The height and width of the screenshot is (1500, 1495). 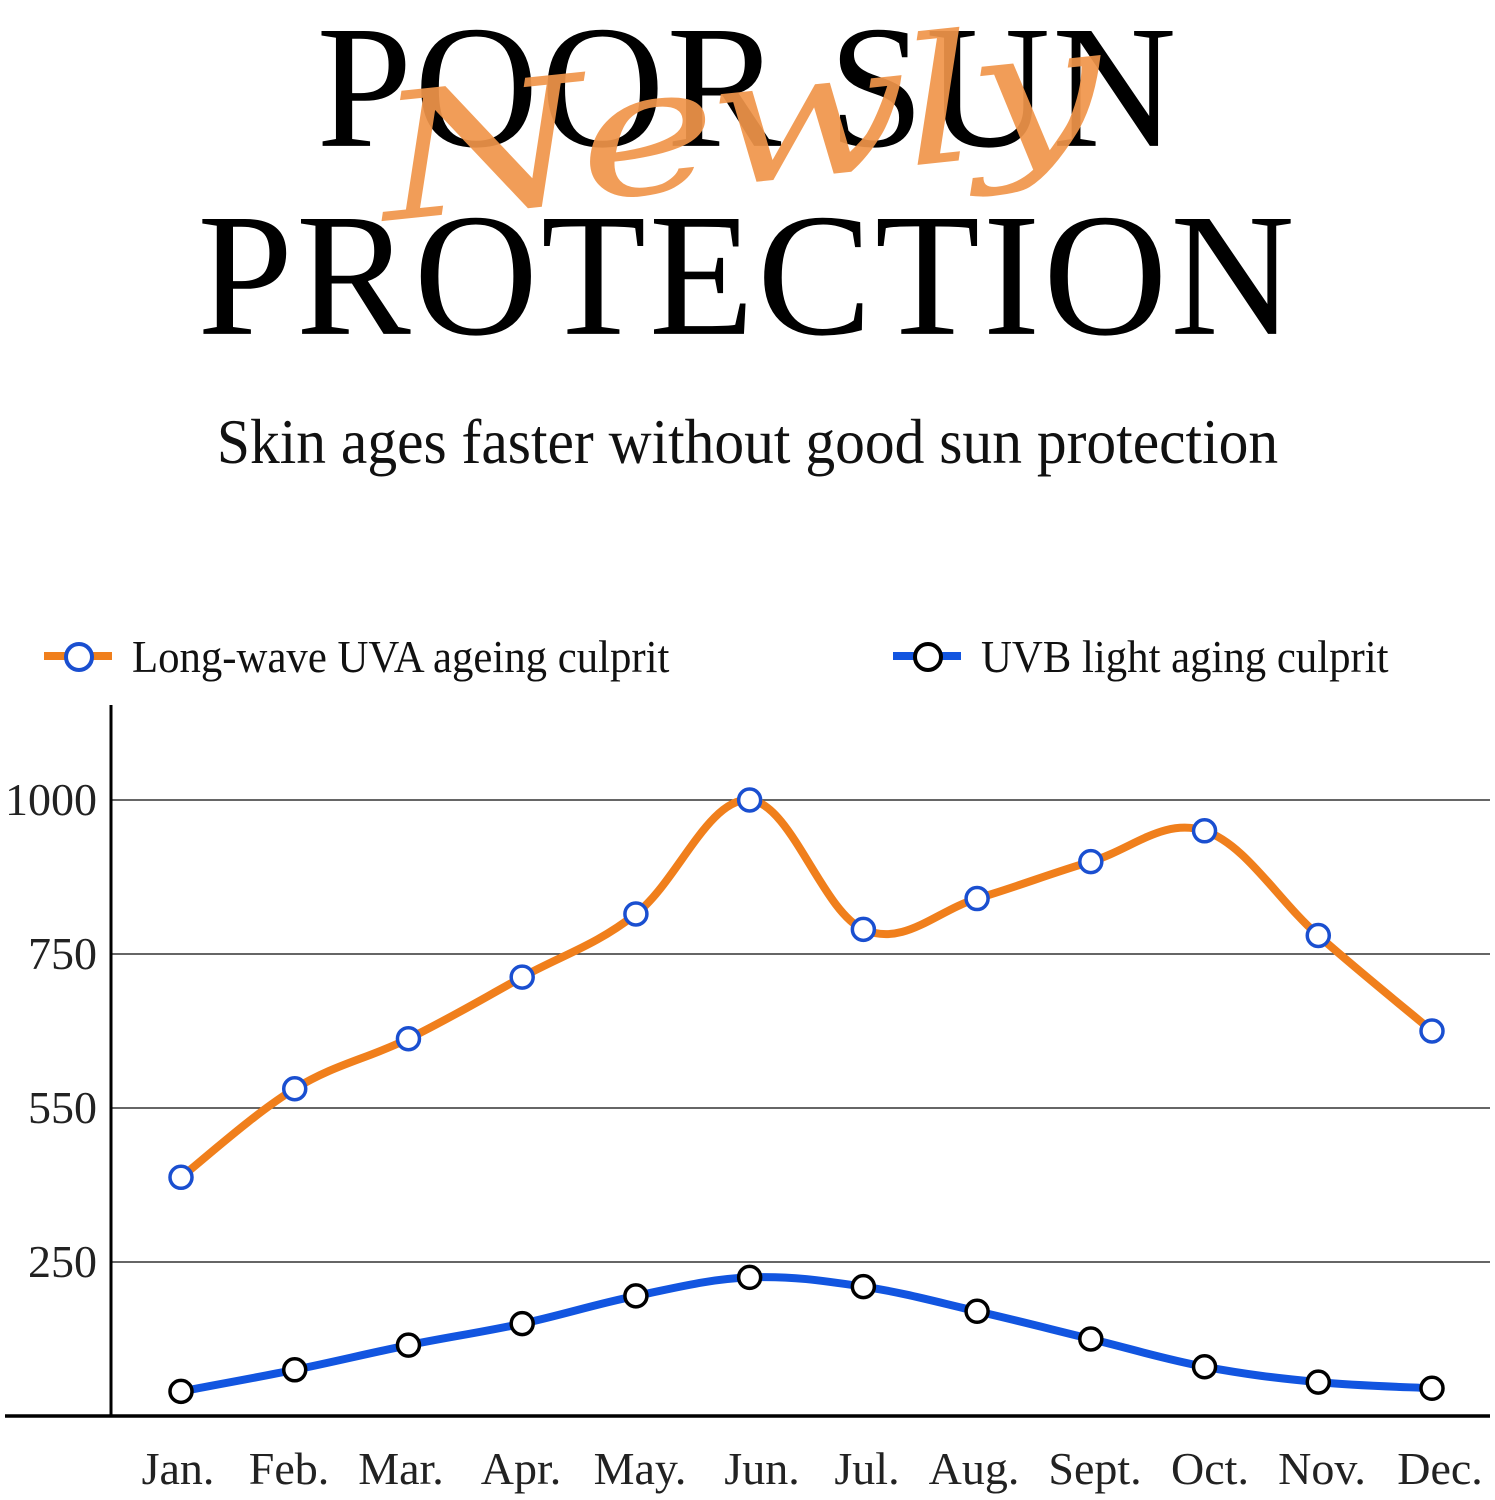 I want to click on legend-item-uva: Long-wave UVA ageing culprit, so click(x=377, y=656).